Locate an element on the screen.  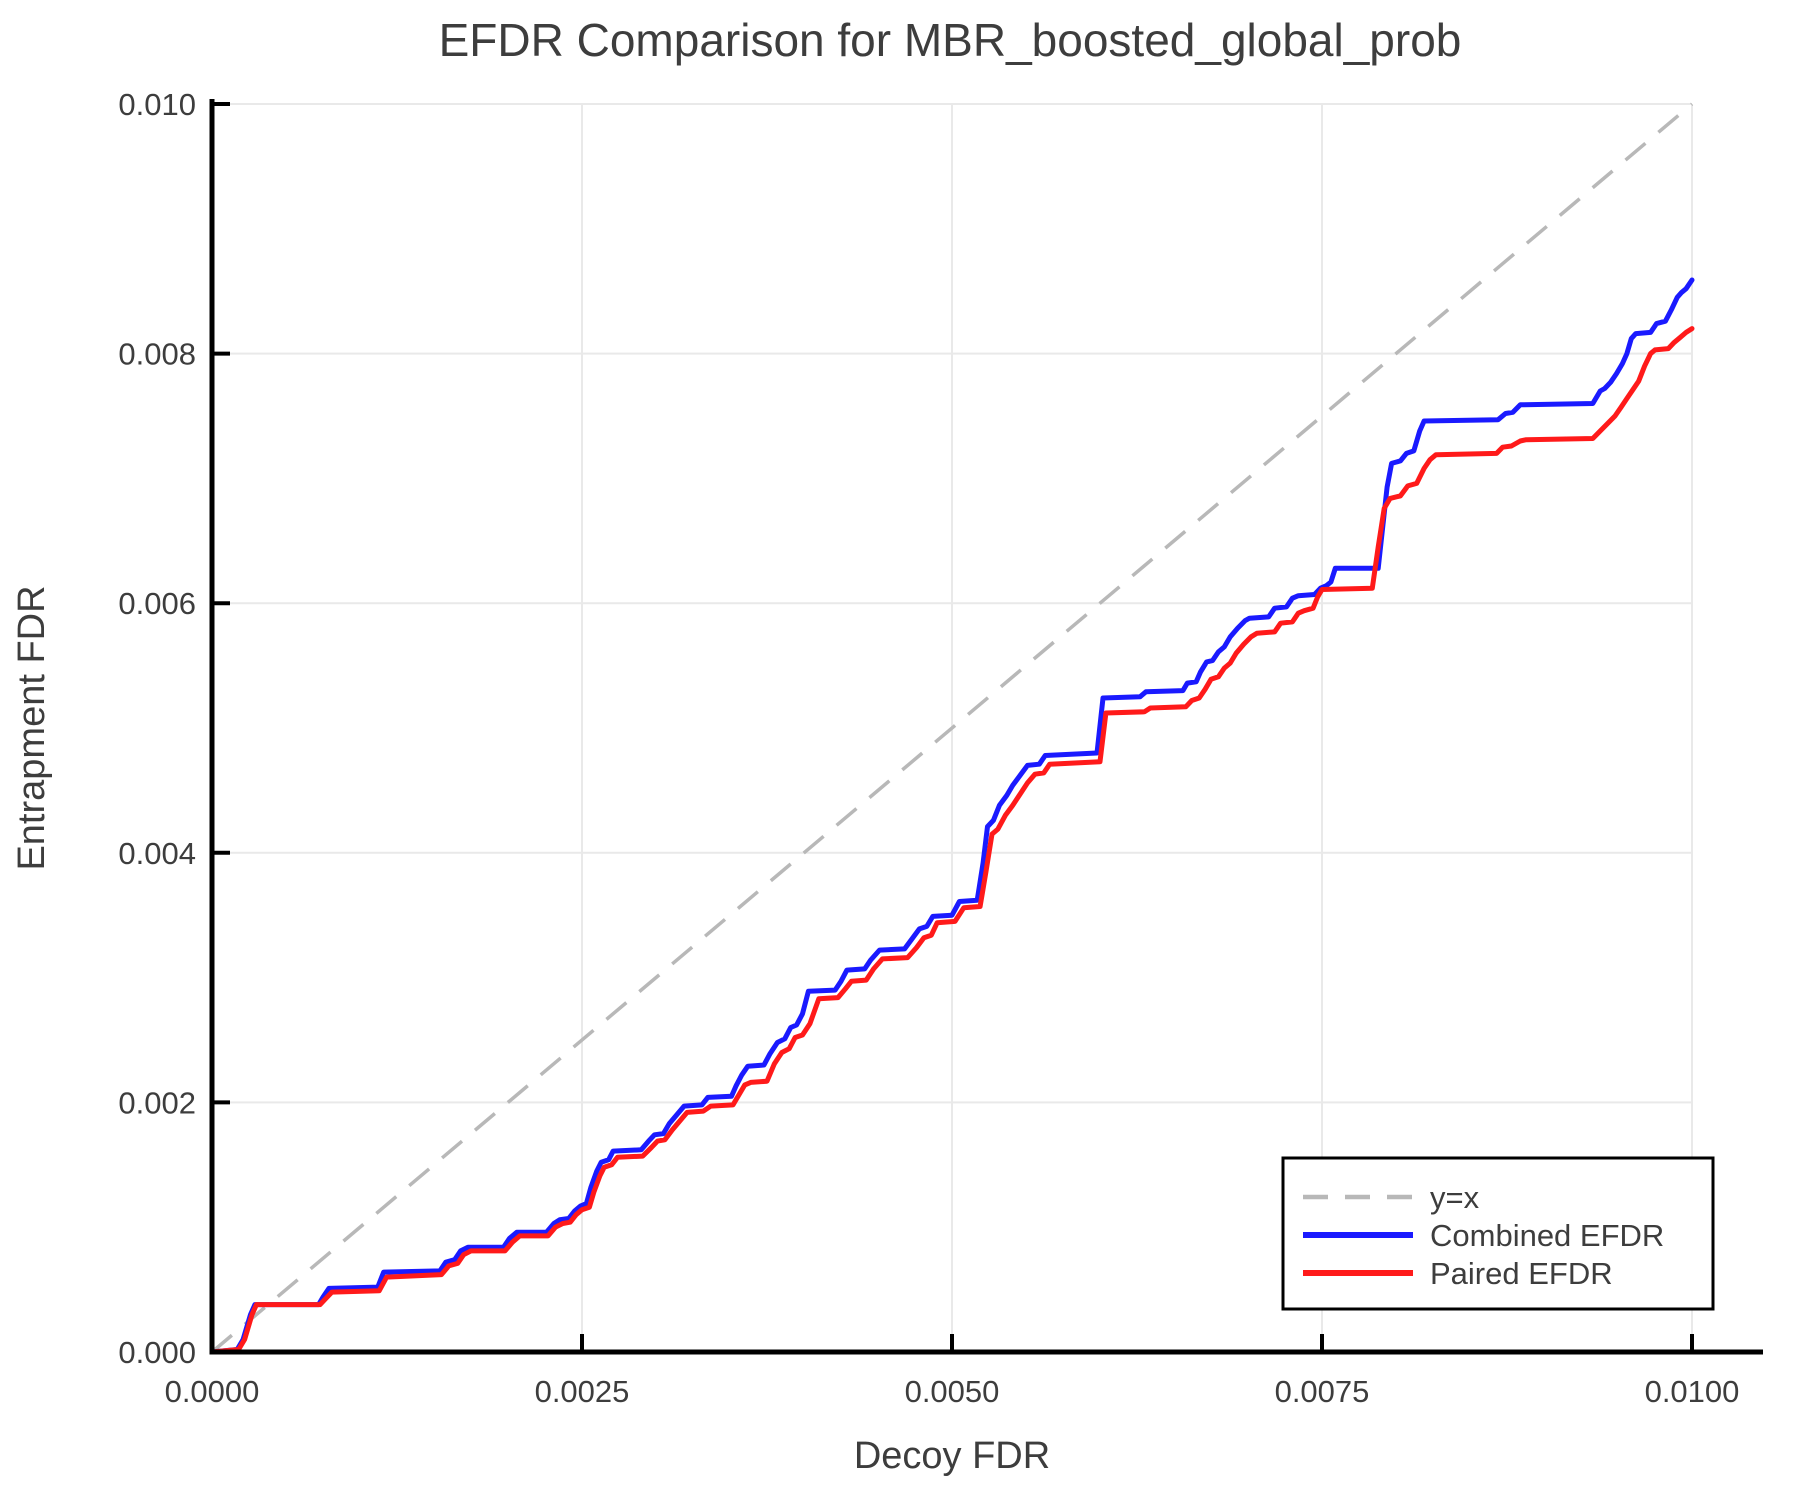
legend-entry-combined-efdr: Combined EFDR is located at coordinates (1483, 1235).